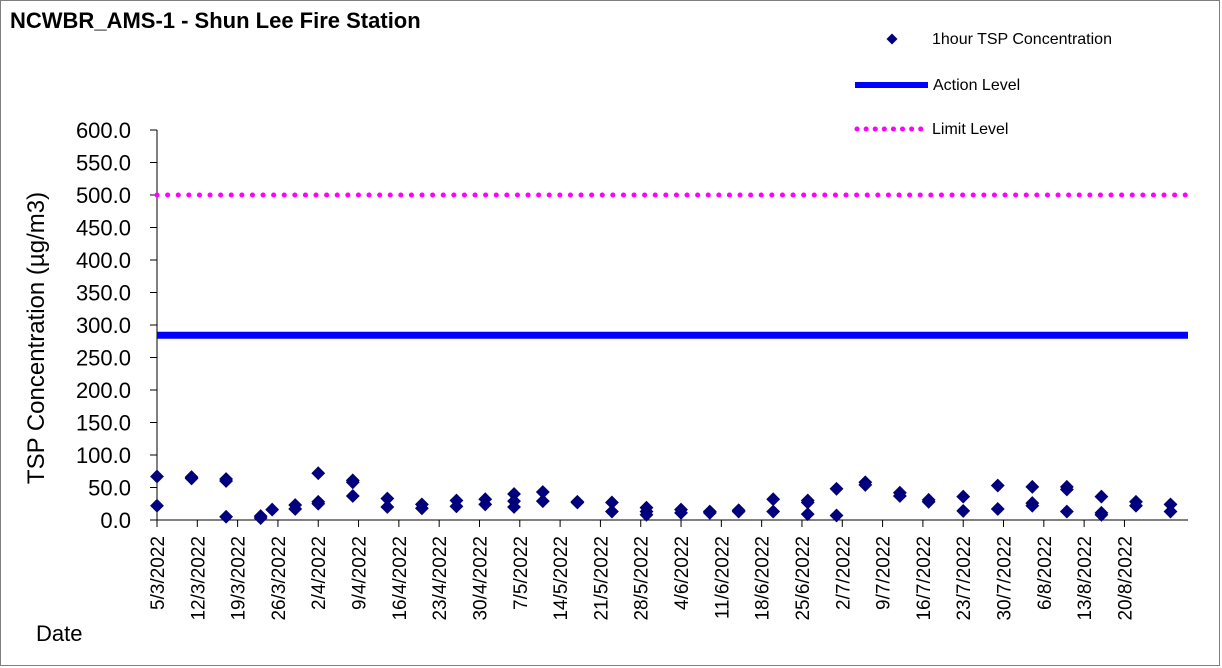 The width and height of the screenshot is (1222, 668). What do you see at coordinates (59, 633) in the screenshot?
I see `x-axis-label: Date` at bounding box center [59, 633].